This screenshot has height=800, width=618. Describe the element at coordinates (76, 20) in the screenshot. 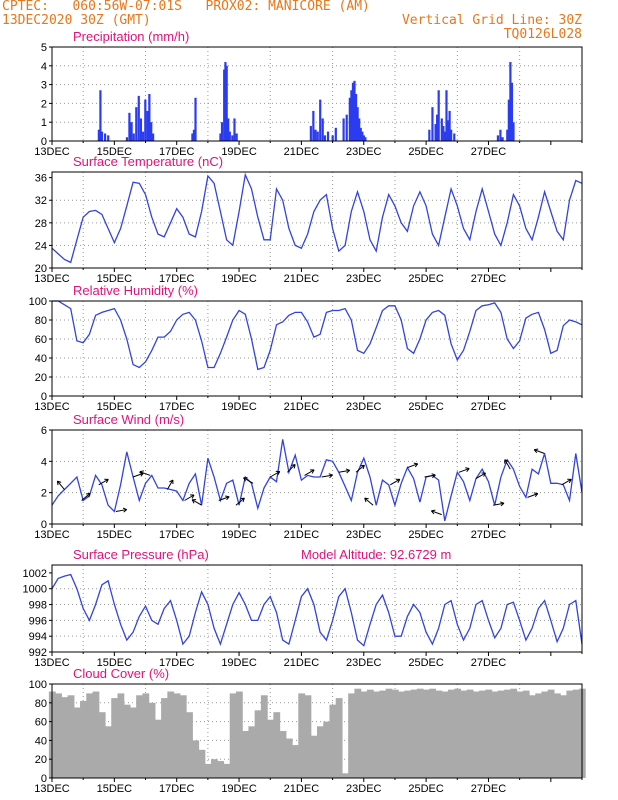

I see `header-date: 13DEC2020 30Z (GMT)` at that location.